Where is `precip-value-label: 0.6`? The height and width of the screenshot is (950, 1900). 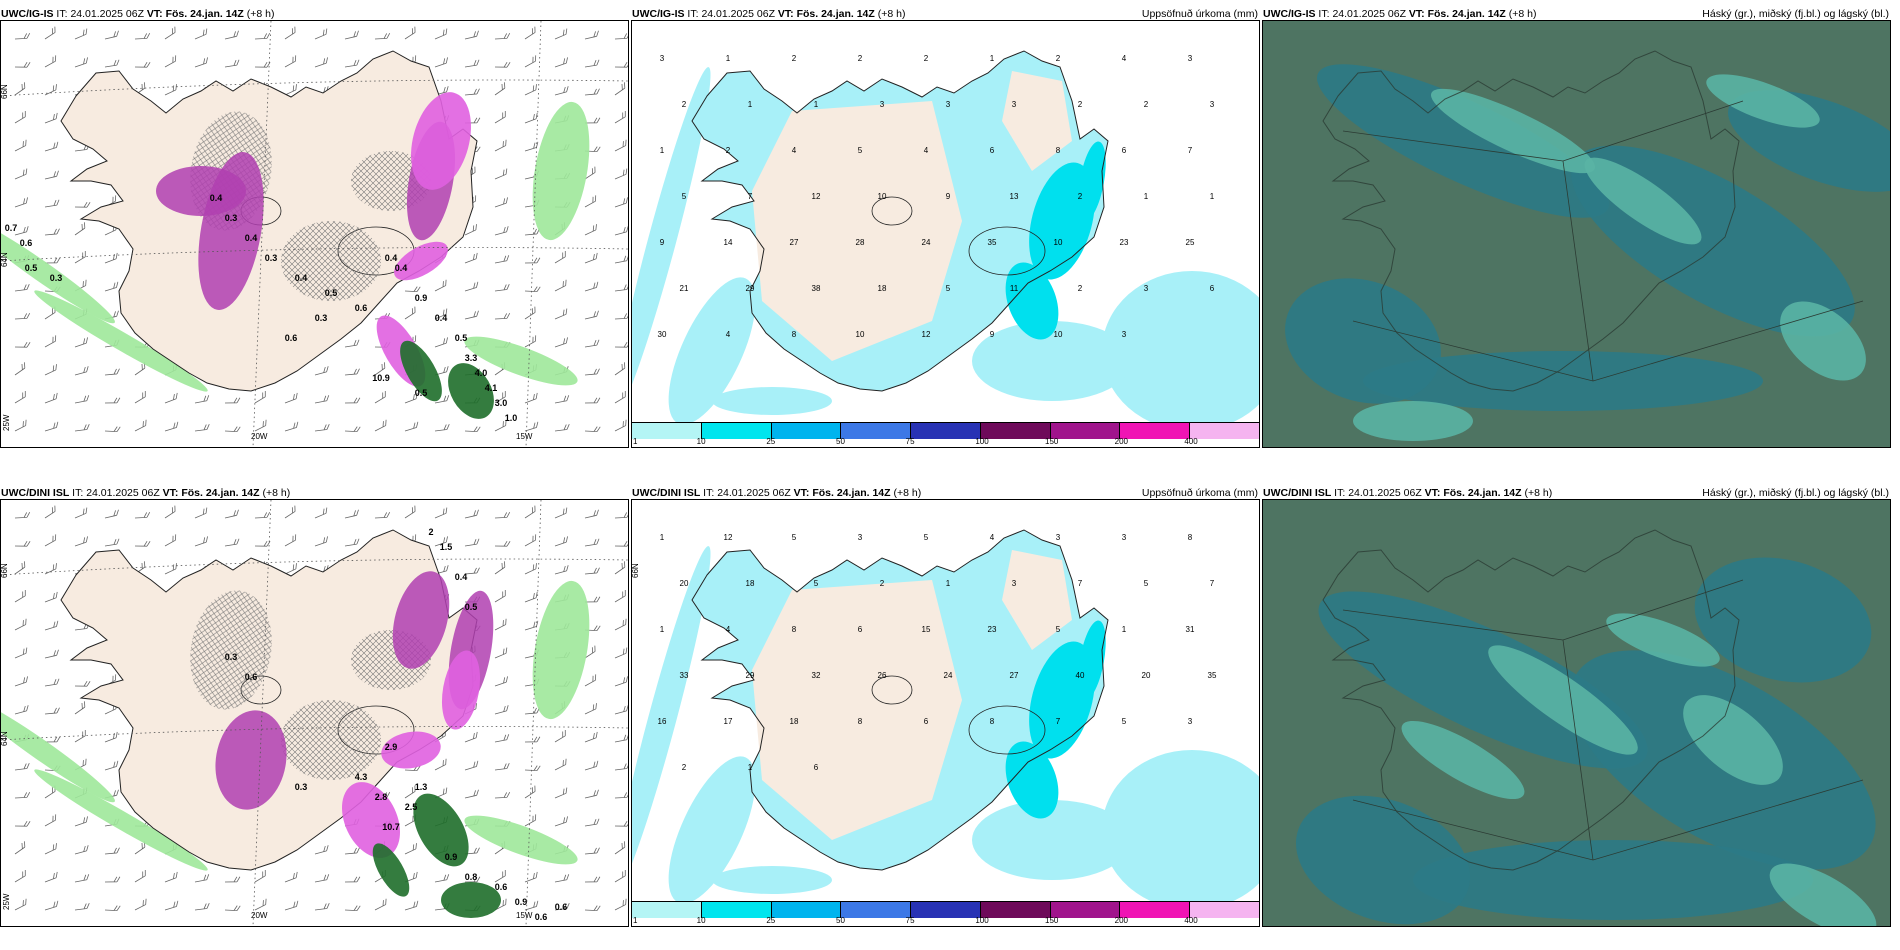 precip-value-label: 0.6 is located at coordinates (26, 243).